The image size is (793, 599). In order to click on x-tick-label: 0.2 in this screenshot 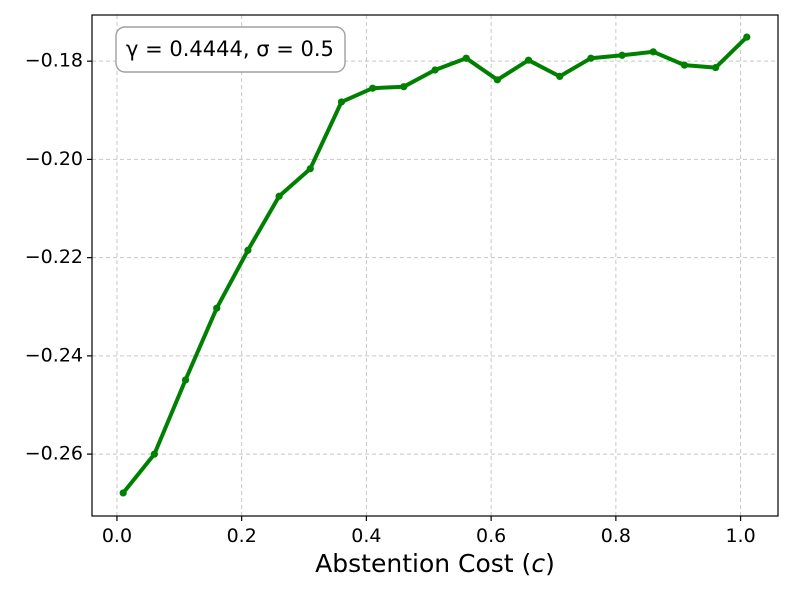, I will do `click(242, 536)`.